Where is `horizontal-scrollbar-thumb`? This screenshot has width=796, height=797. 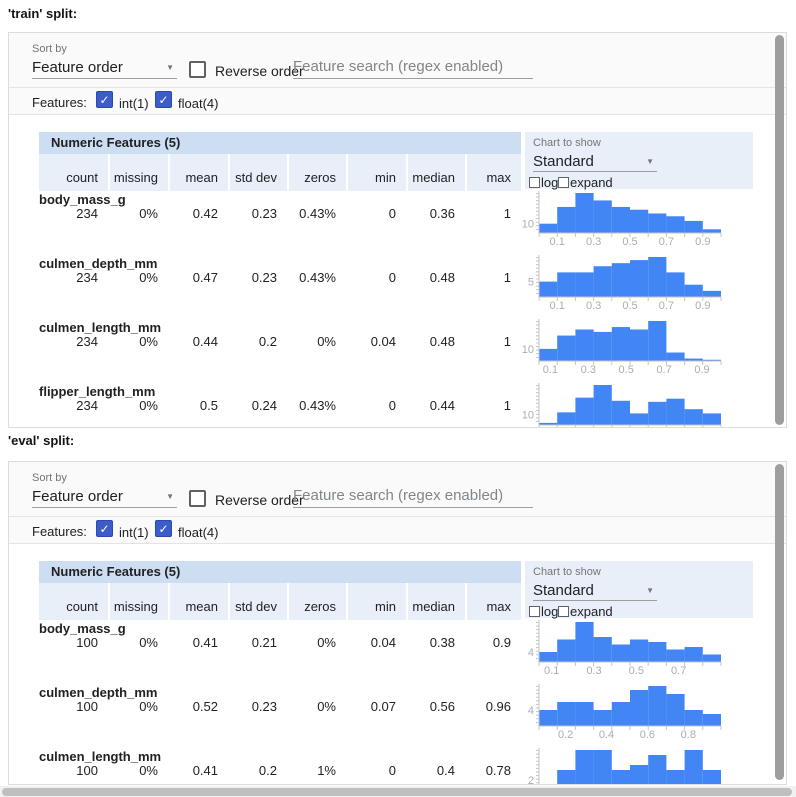
horizontal-scrollbar-thumb is located at coordinates (397, 792).